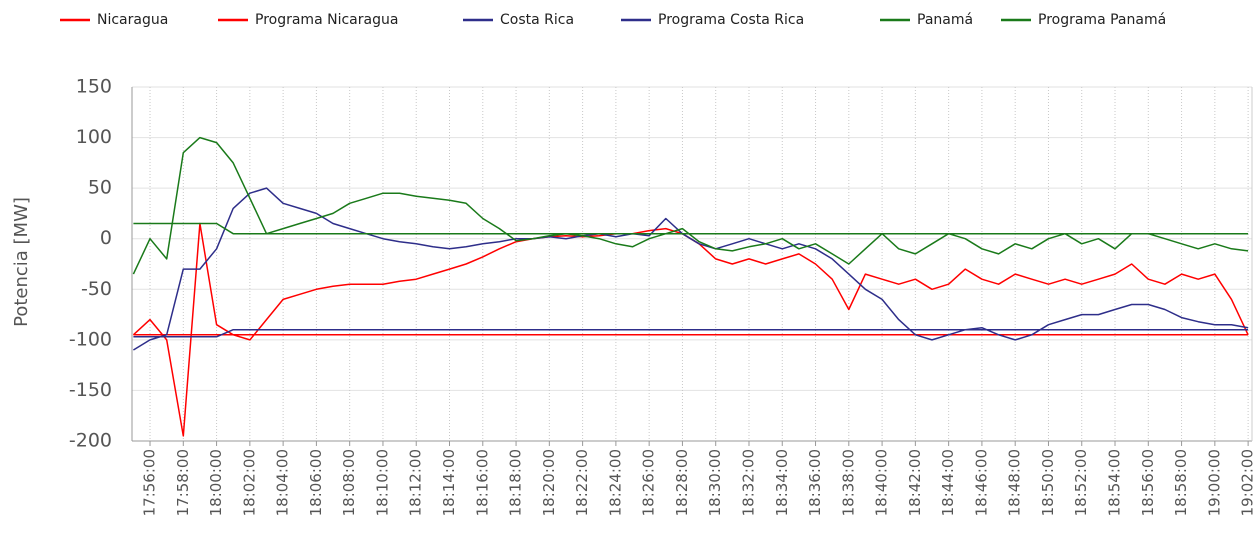 The image size is (1259, 539). What do you see at coordinates (90, 441) in the screenshot?
I see `y-tick-label: -200` at bounding box center [90, 441].